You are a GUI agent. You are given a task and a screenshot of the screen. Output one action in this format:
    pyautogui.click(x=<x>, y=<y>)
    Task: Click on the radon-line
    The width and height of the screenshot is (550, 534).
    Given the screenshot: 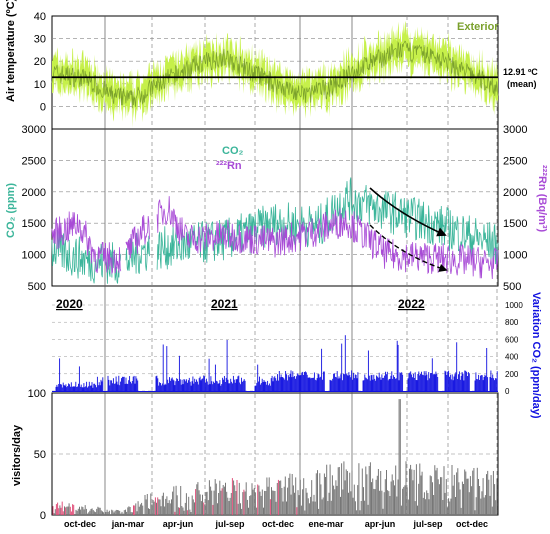 What is the action you would take?
    pyautogui.click(x=275, y=238)
    